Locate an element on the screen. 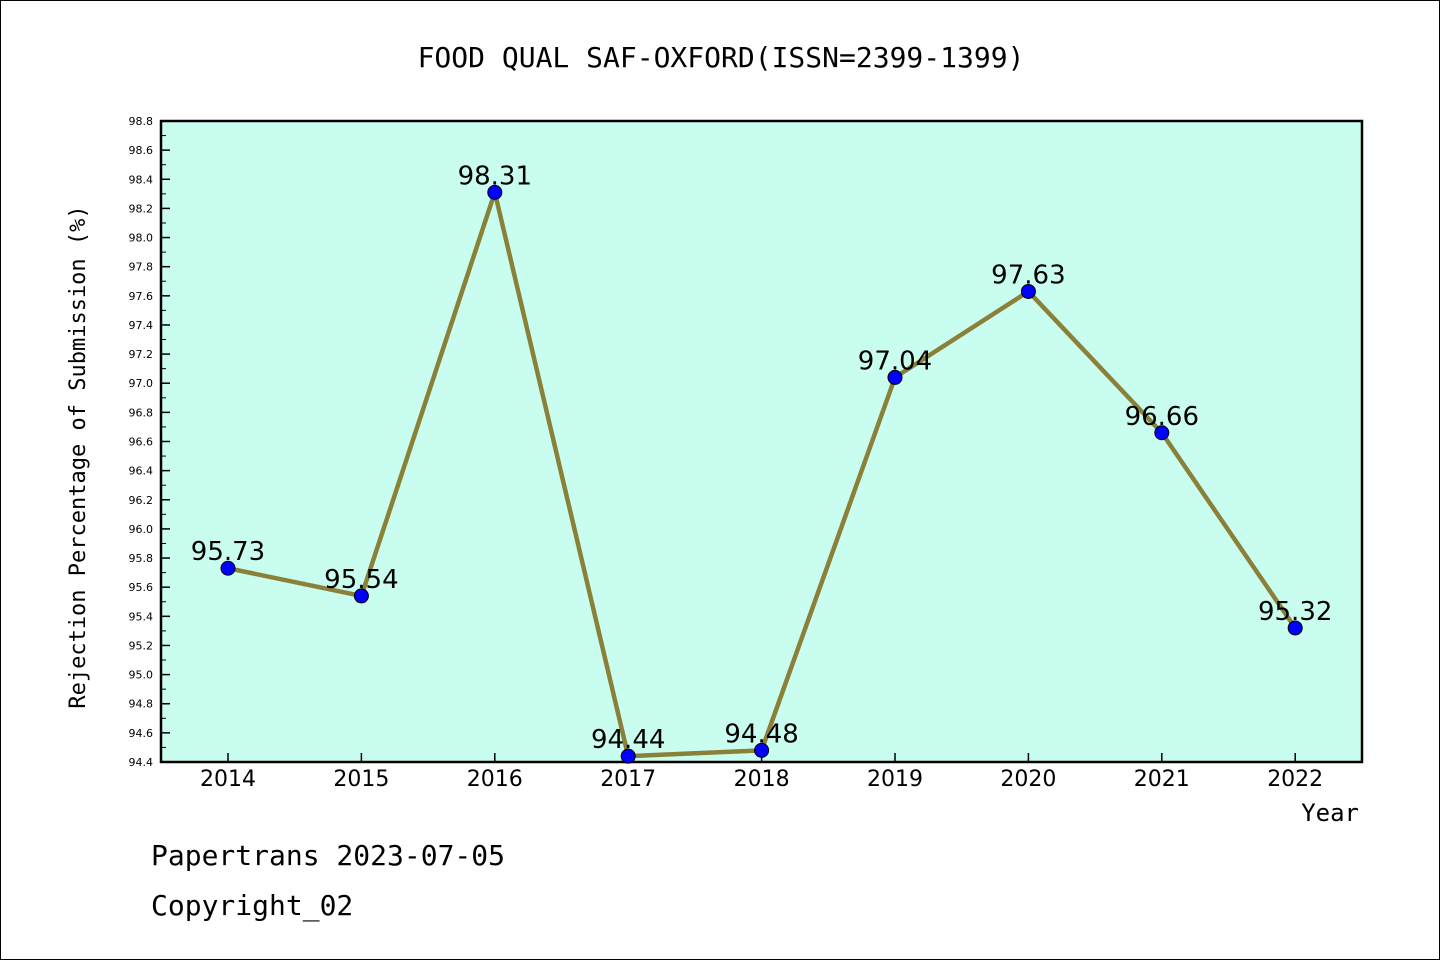 The image size is (1440, 961). x-tick-label: 2020 is located at coordinates (1028, 779).